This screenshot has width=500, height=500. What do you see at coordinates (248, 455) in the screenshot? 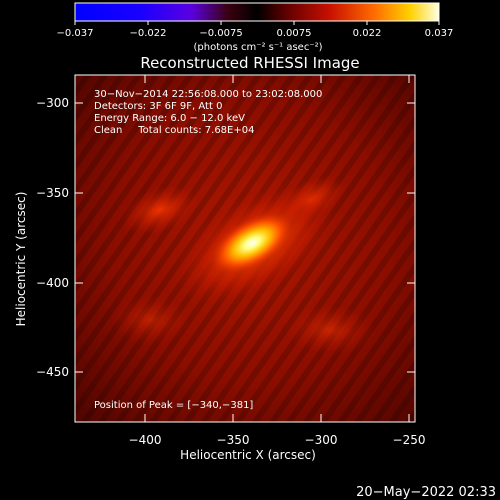
I see `x-axis-label: Heliocentric X (arcsec)` at bounding box center [248, 455].